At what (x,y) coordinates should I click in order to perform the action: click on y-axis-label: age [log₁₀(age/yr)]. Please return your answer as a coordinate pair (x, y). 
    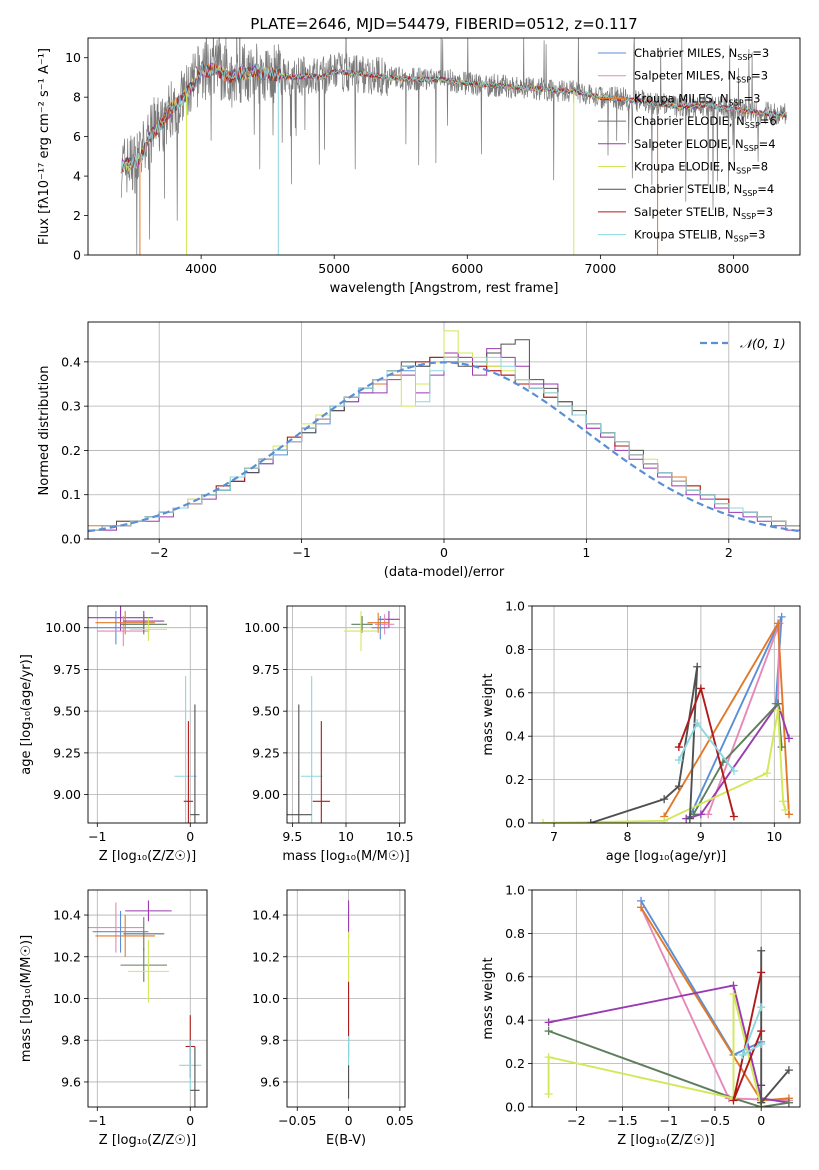
    Looking at the image, I should click on (26, 714).